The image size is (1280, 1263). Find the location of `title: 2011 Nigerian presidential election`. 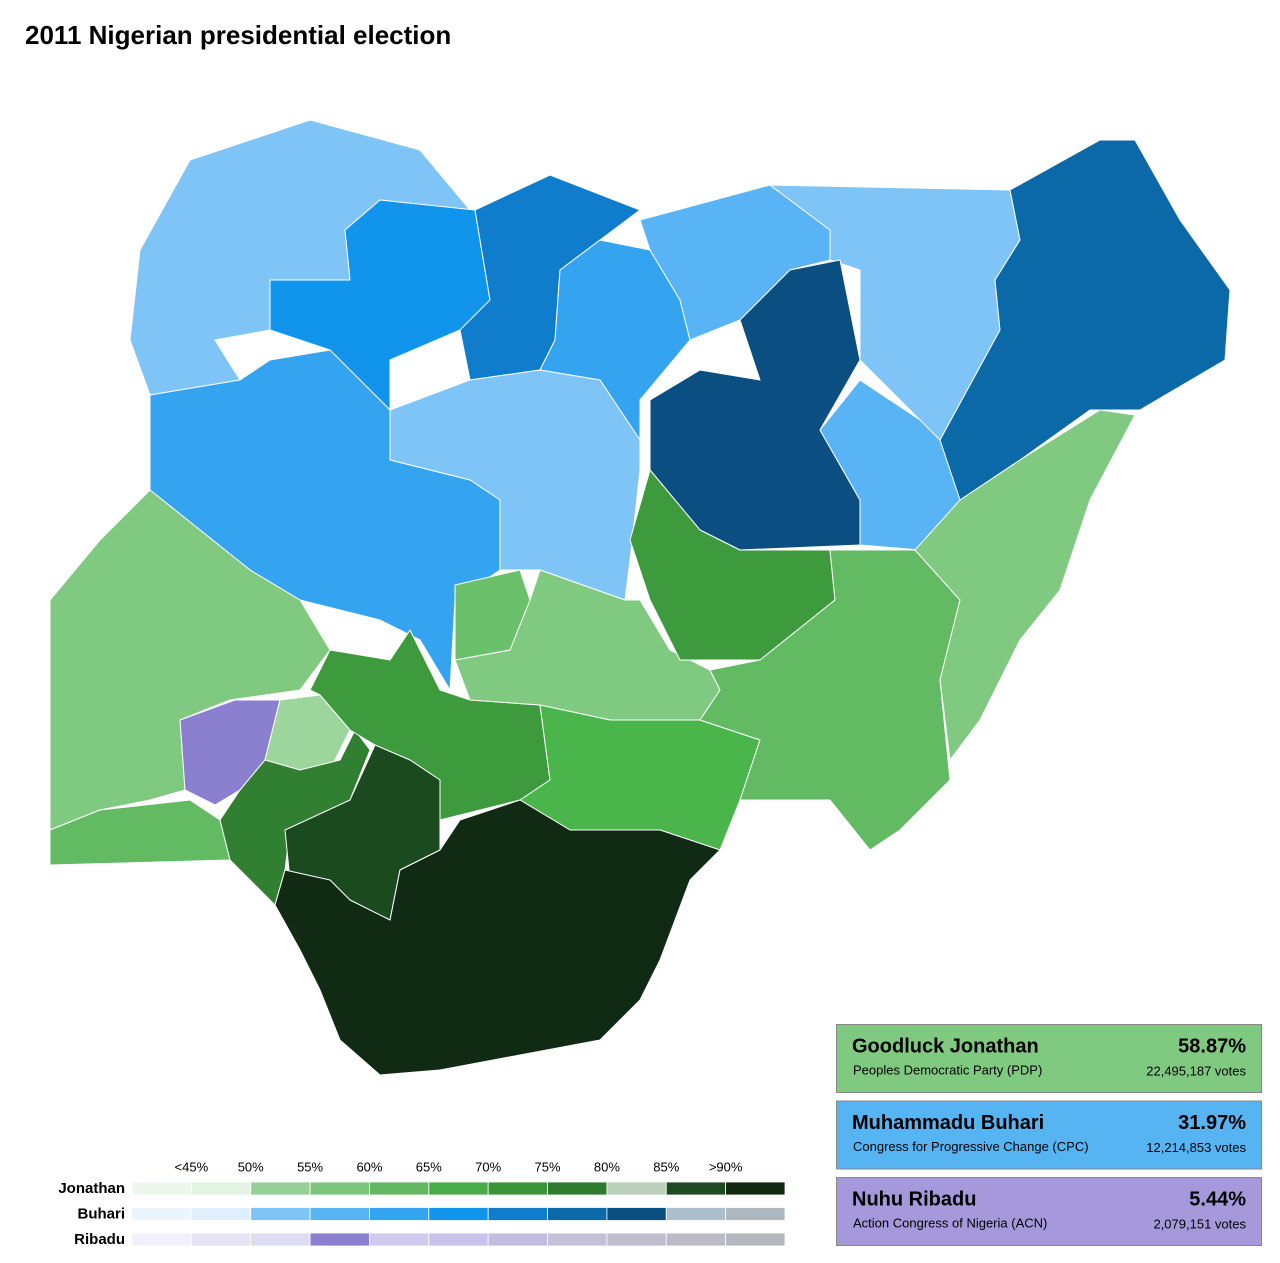

title: 2011 Nigerian presidential election is located at coordinates (238, 35).